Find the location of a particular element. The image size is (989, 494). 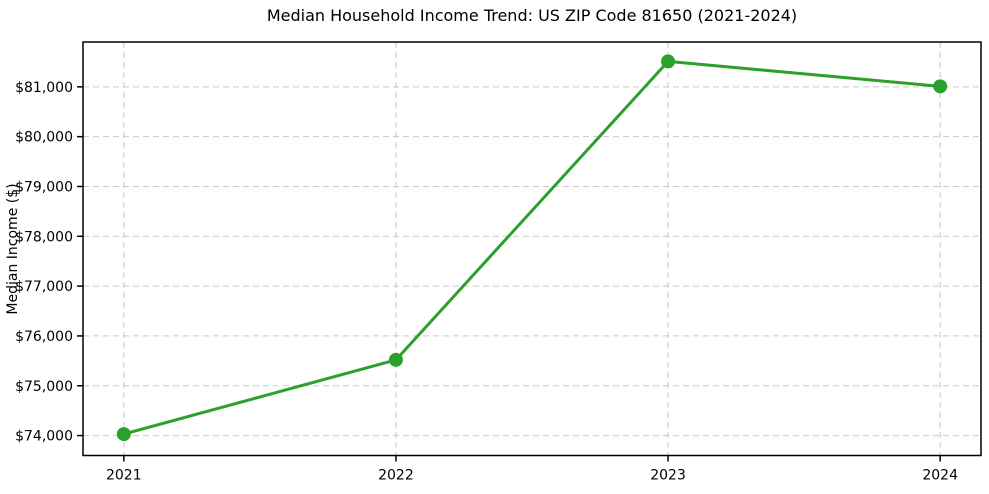

y-tick-label: $76,000 is located at coordinates (44, 337).